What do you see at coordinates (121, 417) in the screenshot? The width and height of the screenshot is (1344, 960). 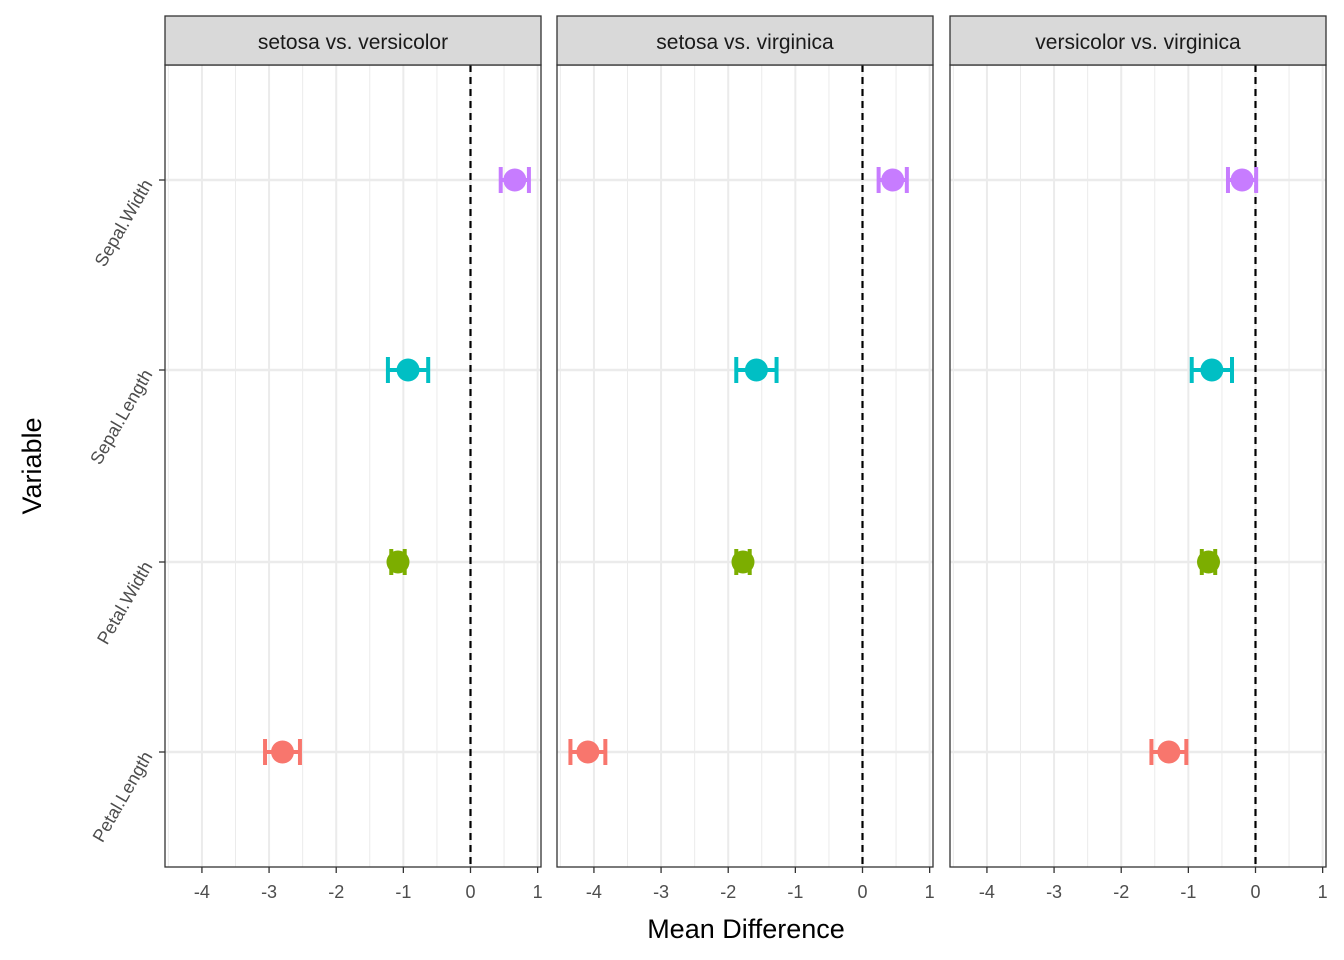 I see `y-tick-label-sepal-length: Sepal.Length` at bounding box center [121, 417].